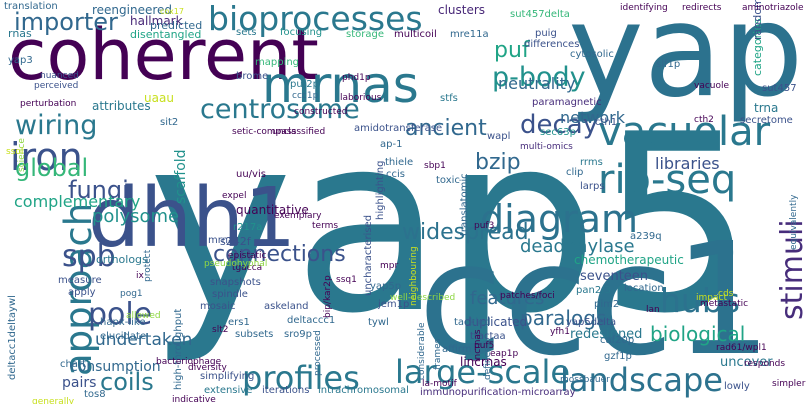  What do you see at coordinates (15, 152) in the screenshot?
I see `cloud-word: ssol` at bounding box center [15, 152].